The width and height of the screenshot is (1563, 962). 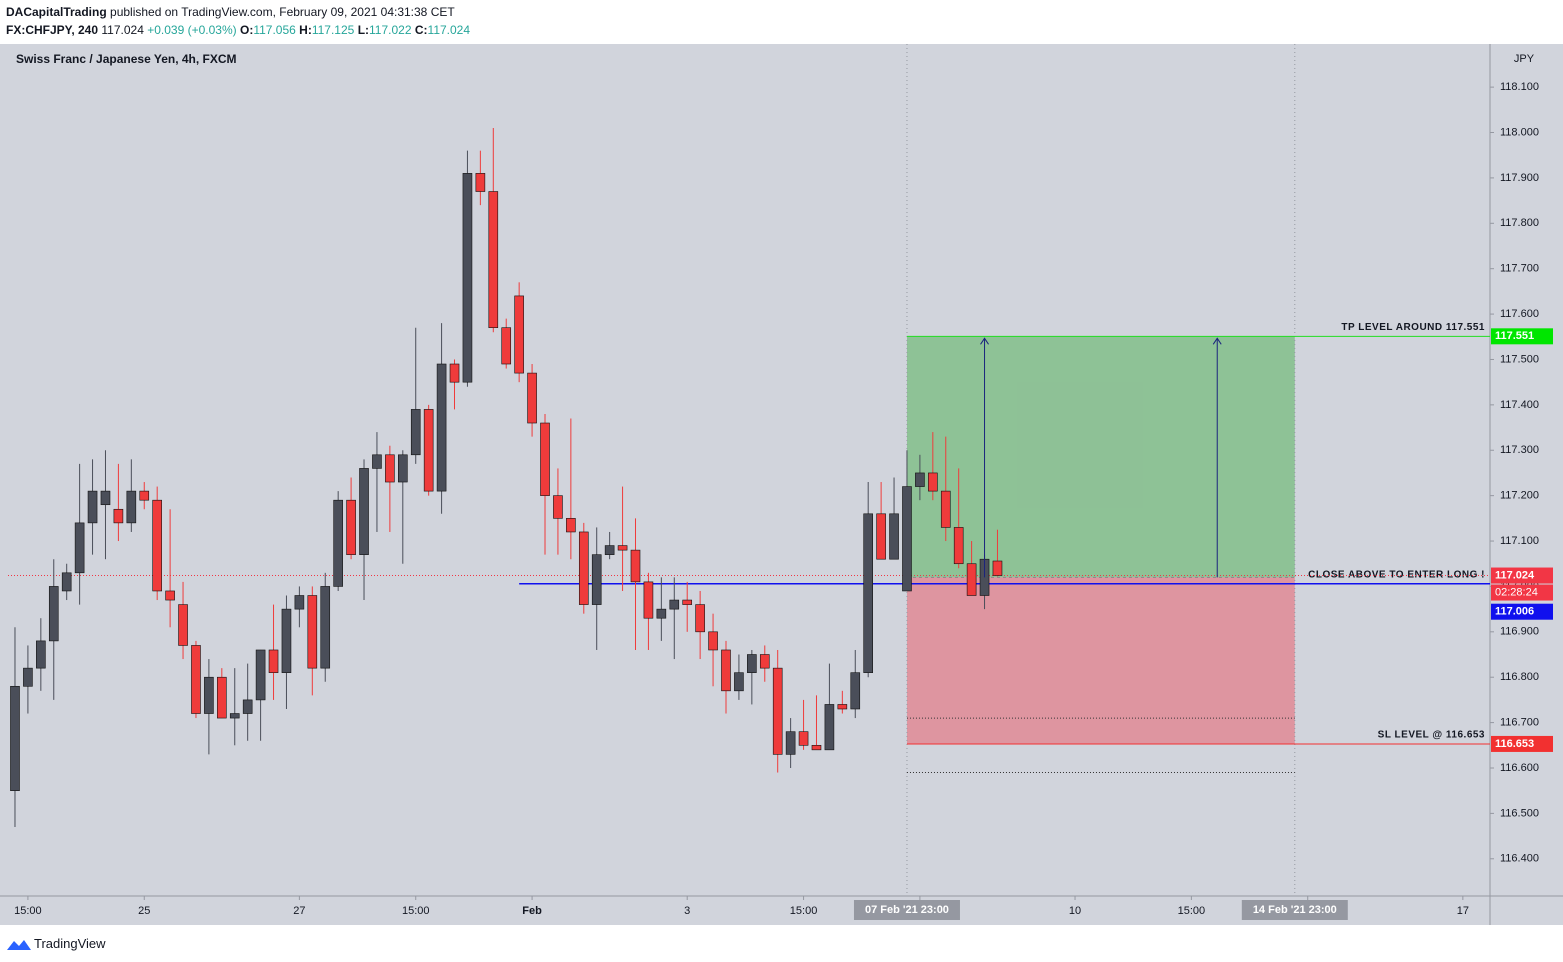 What do you see at coordinates (421, 30) in the screenshot?
I see `ohlc-label: C:` at bounding box center [421, 30].